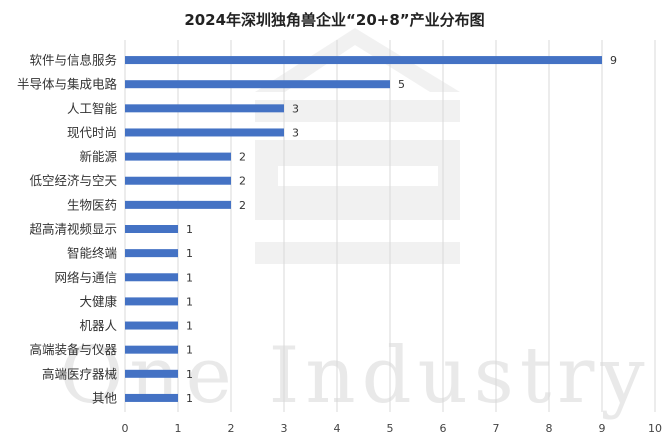  I want to click on category-label: 高端装备与仪器, so click(73, 349).